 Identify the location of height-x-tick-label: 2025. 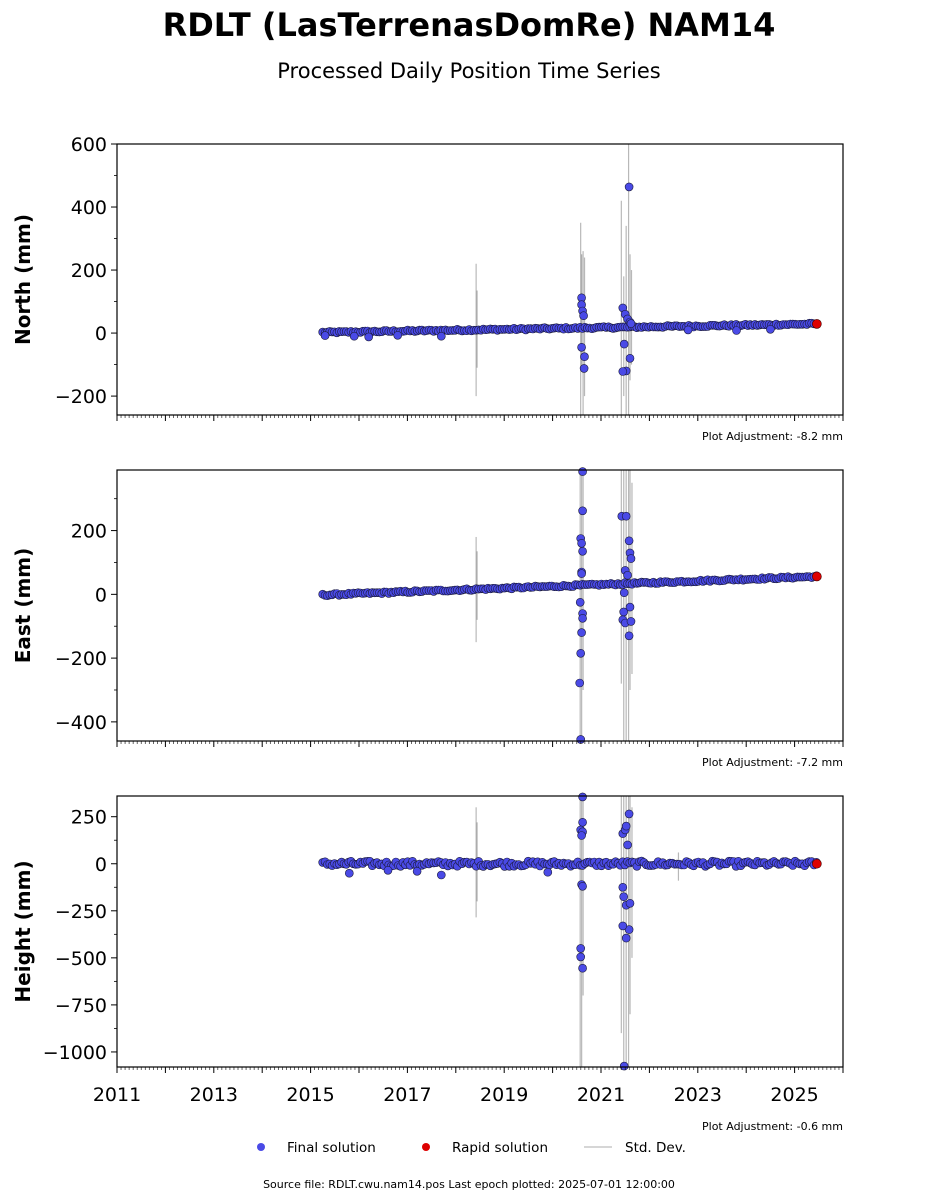
(794, 1095).